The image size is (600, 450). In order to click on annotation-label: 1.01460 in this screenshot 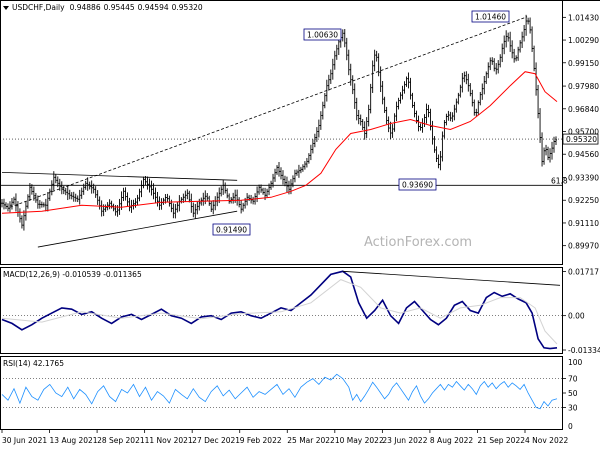, I will do `click(490, 17)`.